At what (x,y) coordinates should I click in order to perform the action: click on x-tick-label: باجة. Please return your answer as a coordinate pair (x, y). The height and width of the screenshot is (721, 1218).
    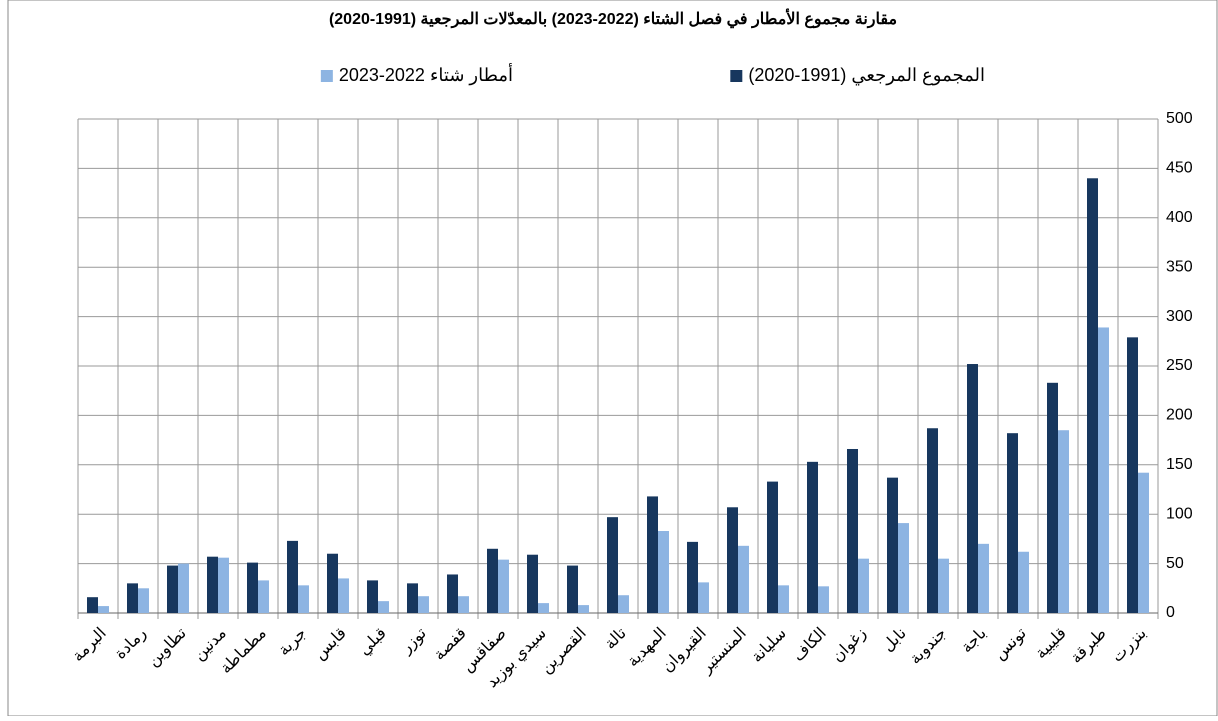
    Looking at the image, I should click on (974, 641).